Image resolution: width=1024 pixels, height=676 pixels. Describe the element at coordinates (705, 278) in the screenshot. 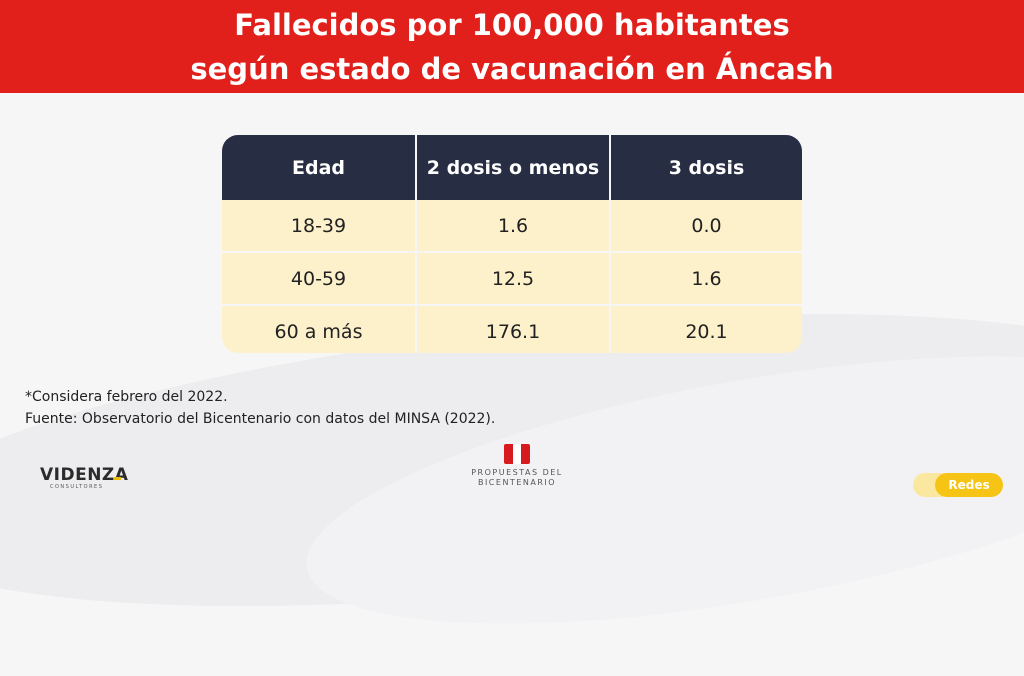

I see `table-cell-3-dosis: 1.6` at that location.